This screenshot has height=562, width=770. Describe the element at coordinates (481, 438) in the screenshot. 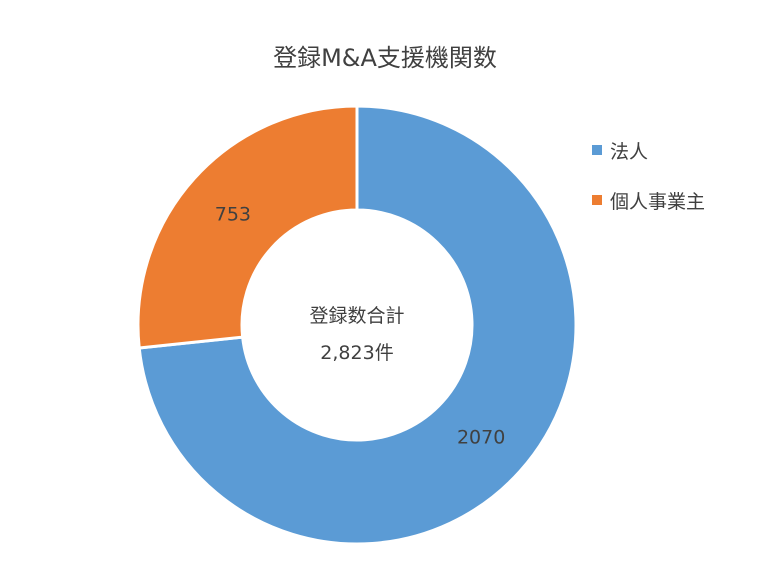

I see `data-label-0: 2070` at that location.